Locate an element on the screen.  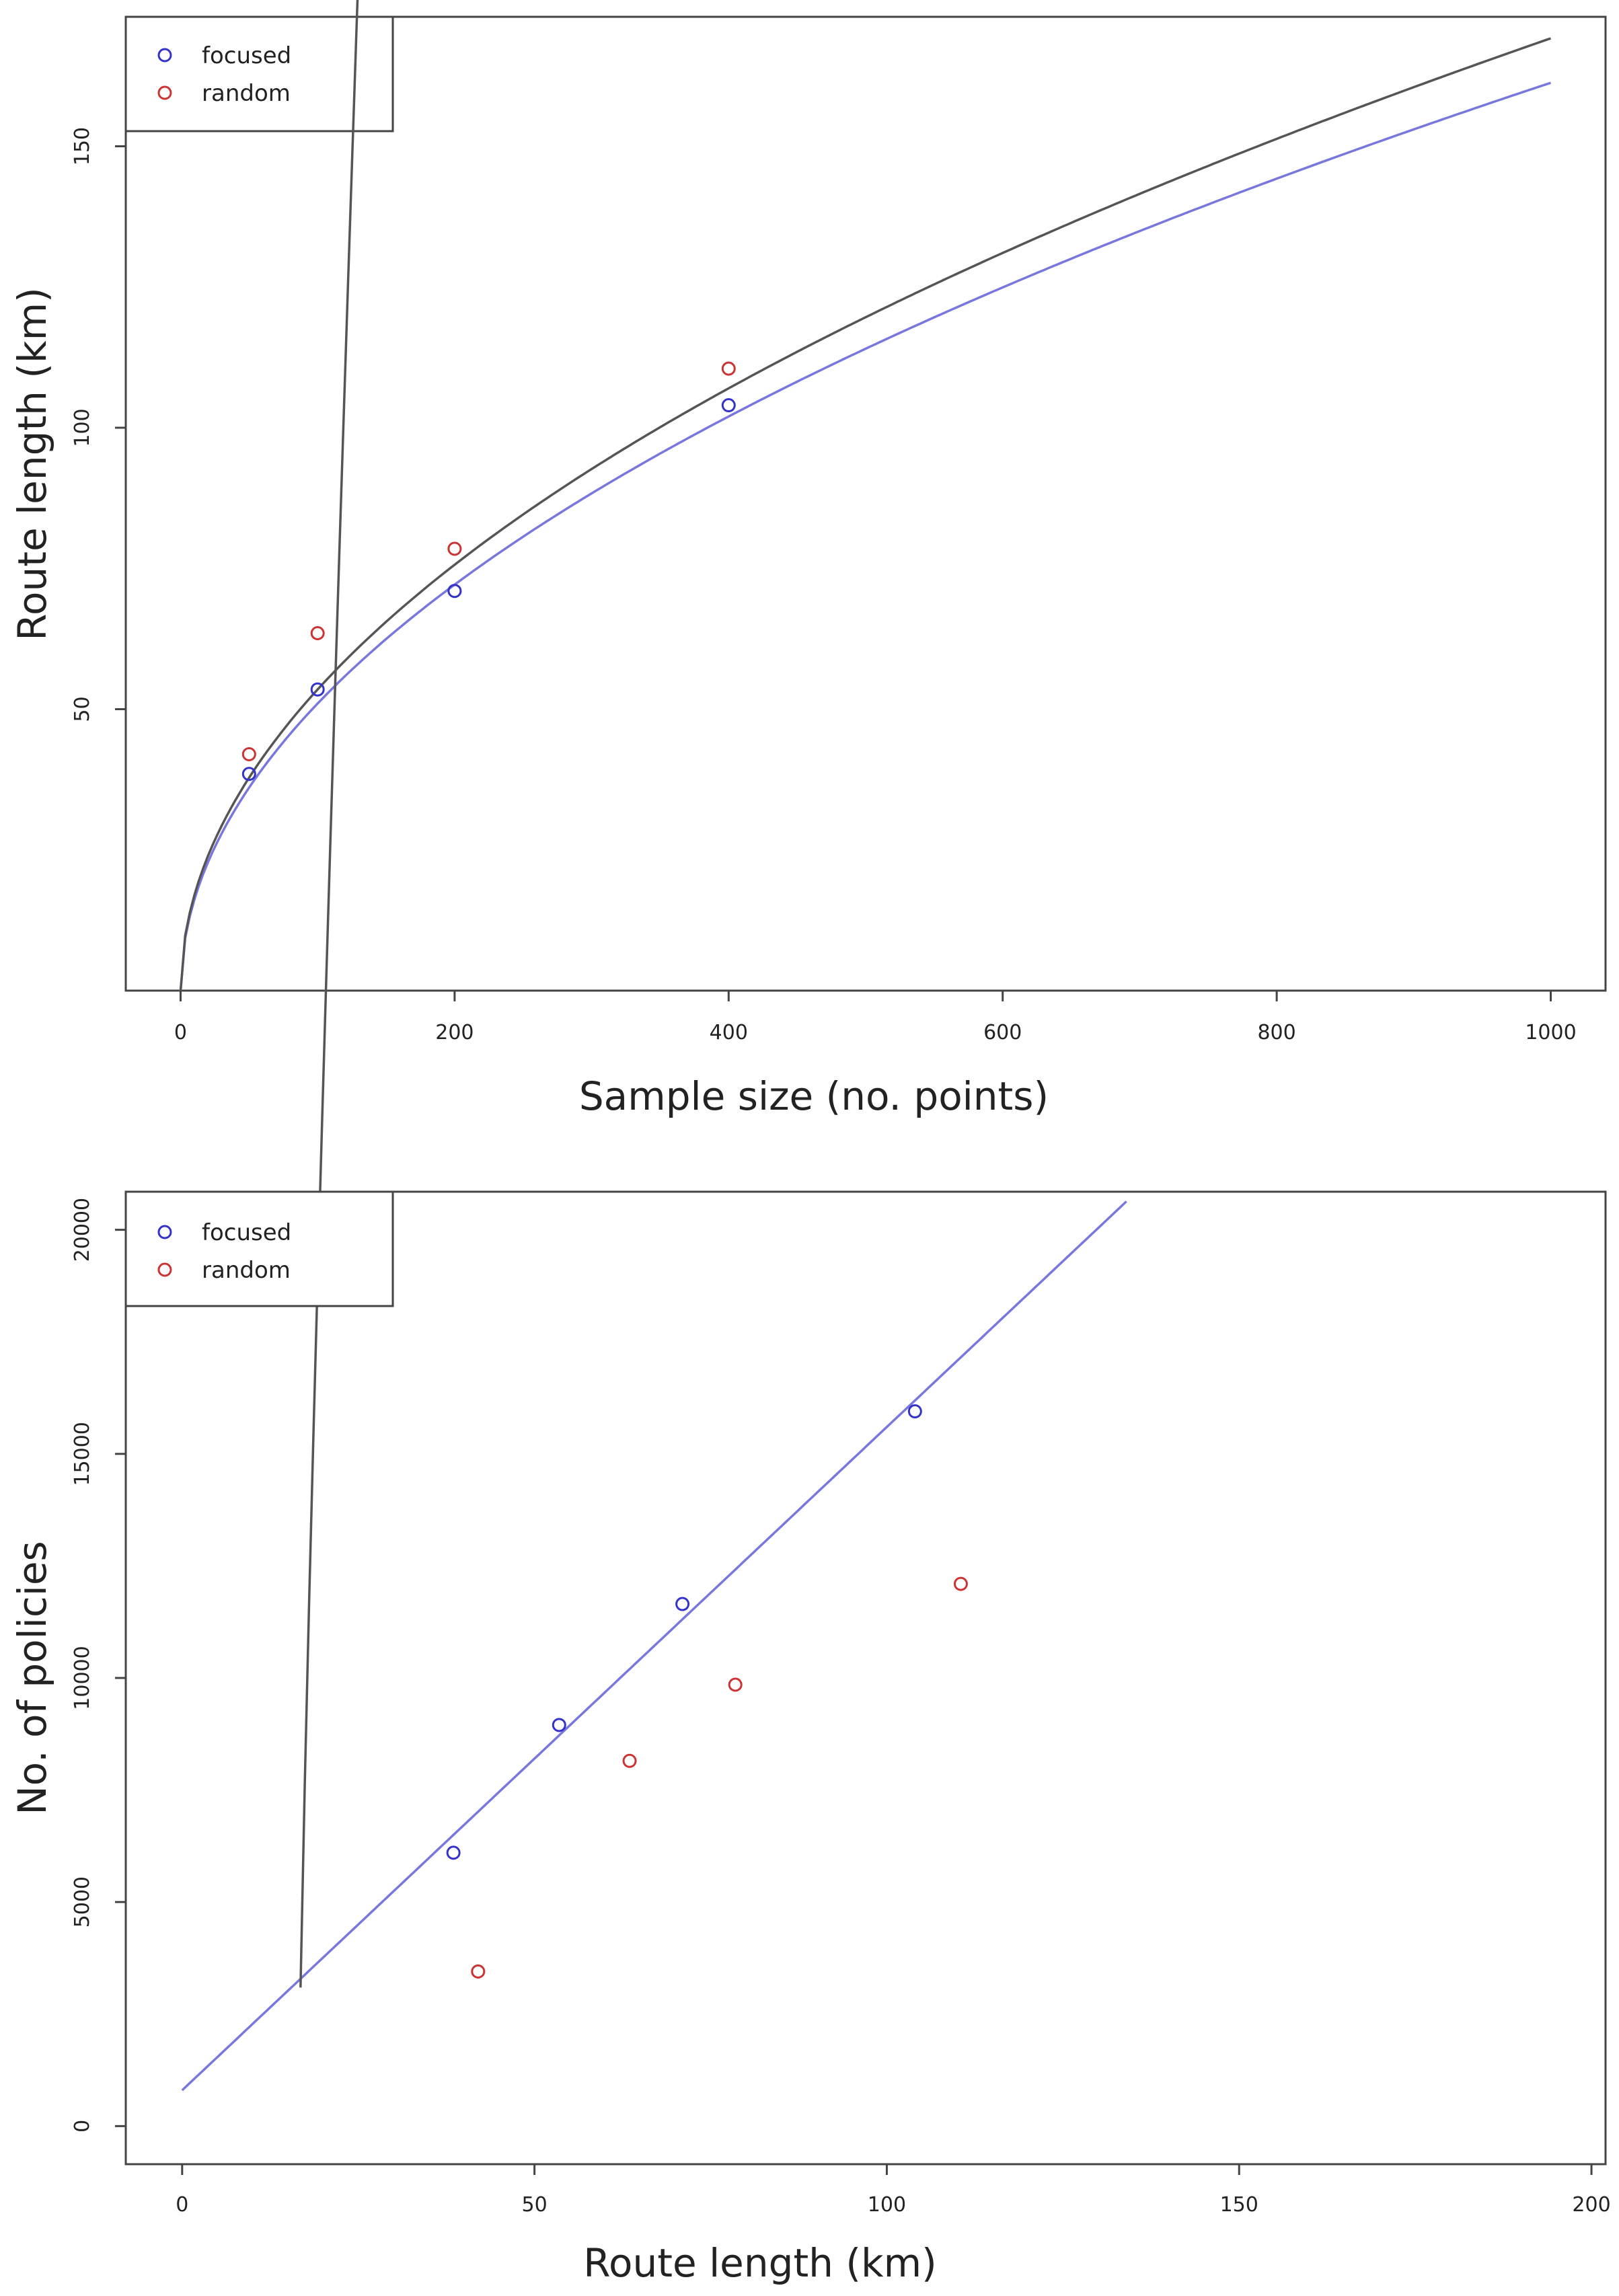
x-tick-label: 800 is located at coordinates (1276, 1033).